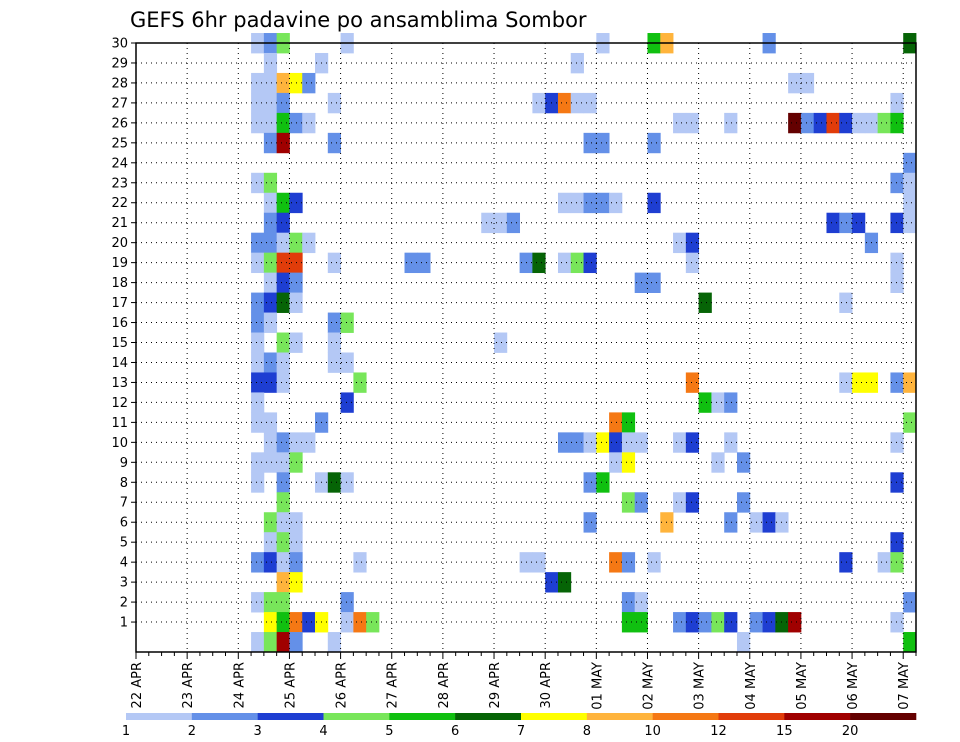  Describe the element at coordinates (389, 731) in the screenshot. I see `colorbar-label: 5` at that location.